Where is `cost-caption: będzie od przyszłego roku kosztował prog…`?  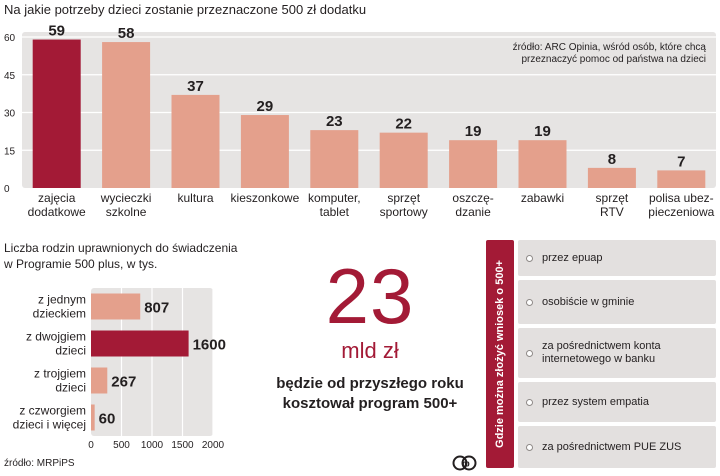
cost-caption: będzie od przyszłego roku kosztował prog… is located at coordinates (370, 393).